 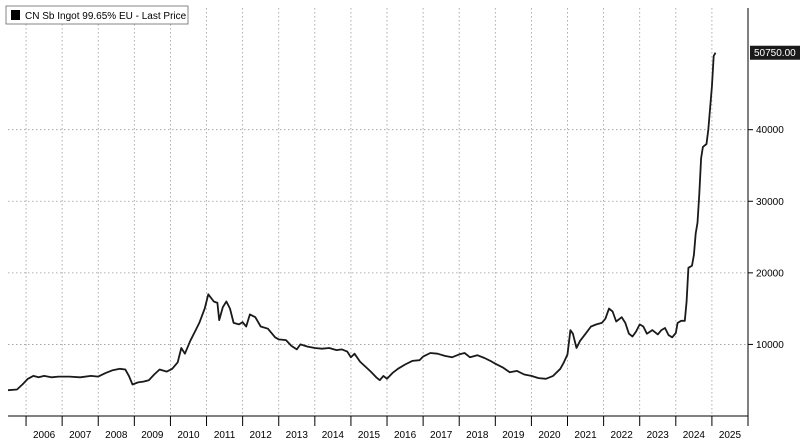 What do you see at coordinates (477, 435) in the screenshot?
I see `x-tick-label: 2018` at bounding box center [477, 435].